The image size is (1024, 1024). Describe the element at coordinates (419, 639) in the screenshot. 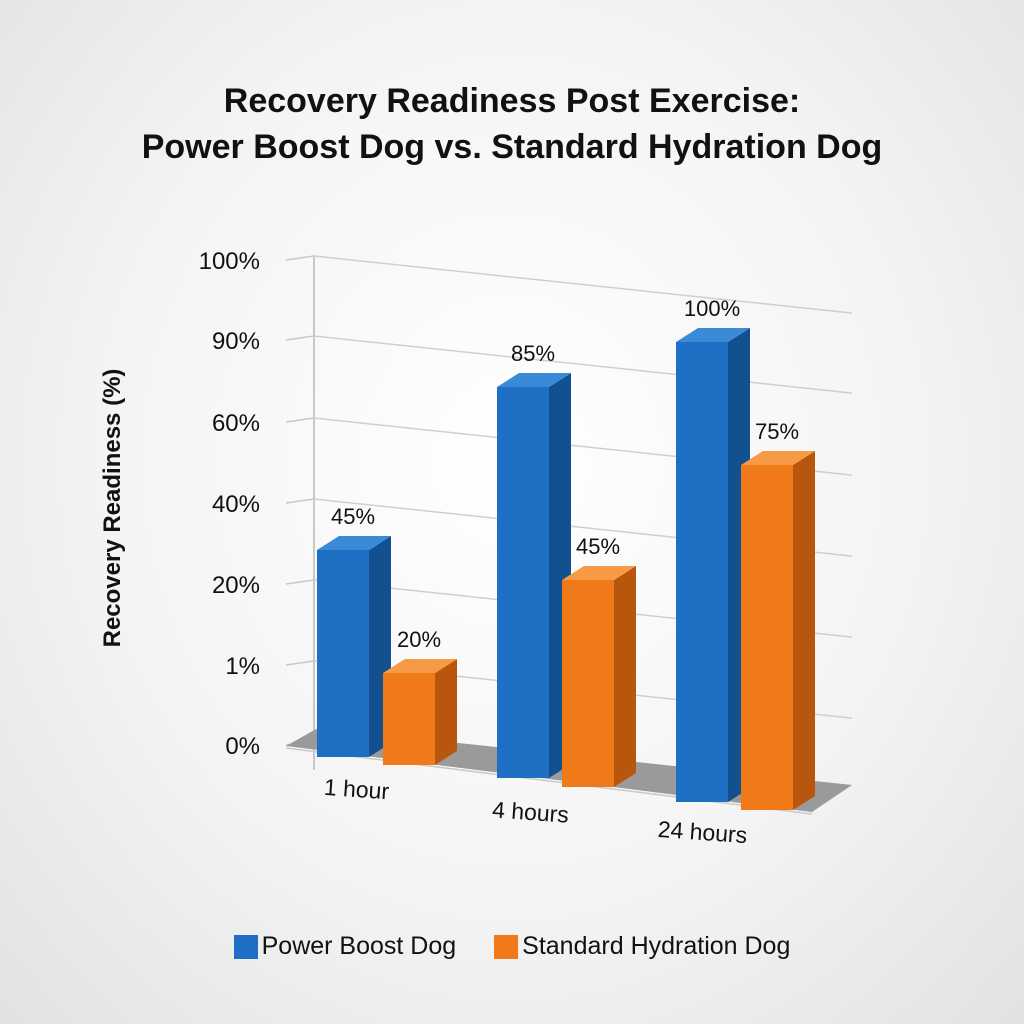

I see `data-label: 20%` at that location.